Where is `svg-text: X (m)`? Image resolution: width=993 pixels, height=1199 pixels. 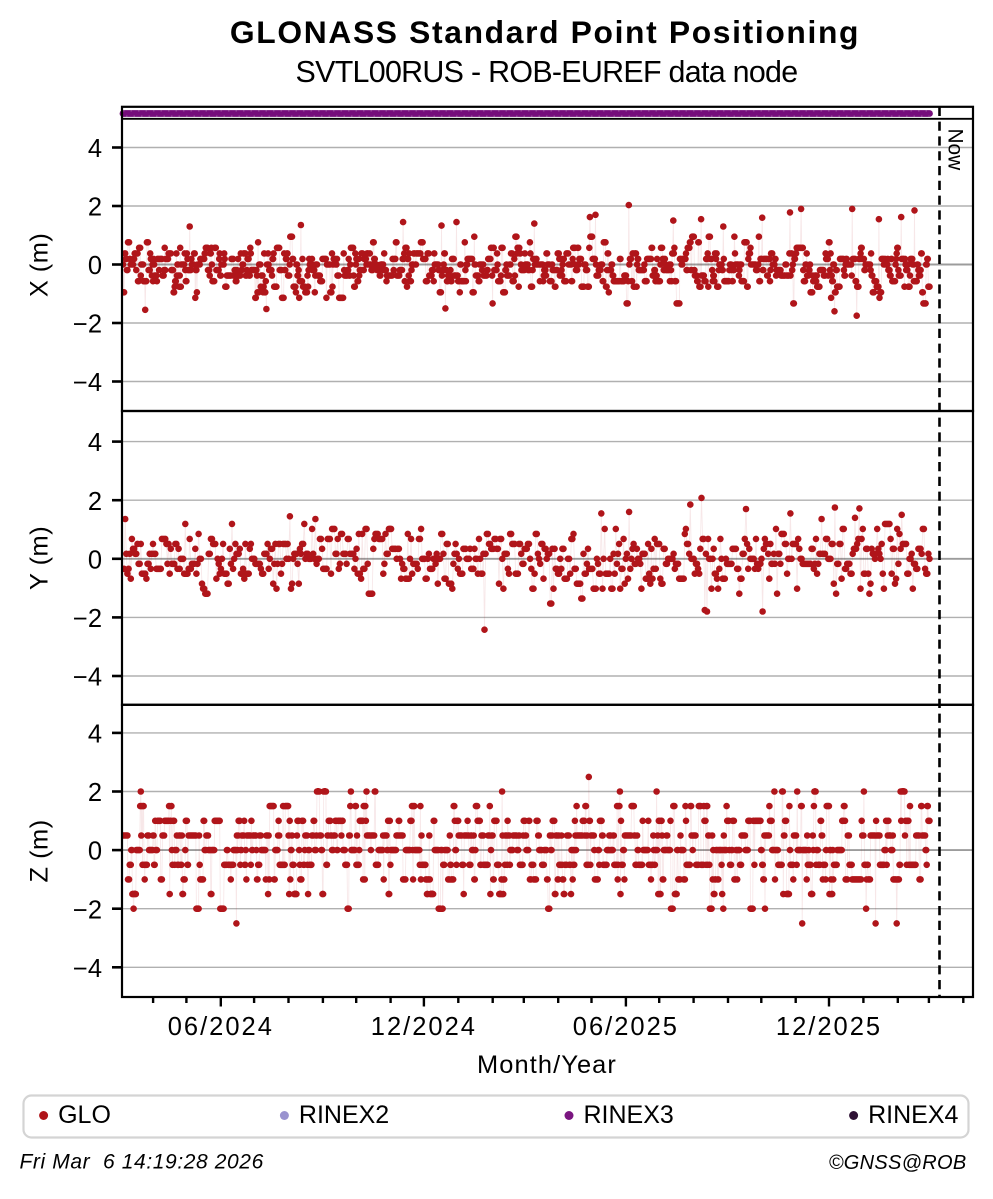
svg-text: X (m) is located at coordinates (40, 265).